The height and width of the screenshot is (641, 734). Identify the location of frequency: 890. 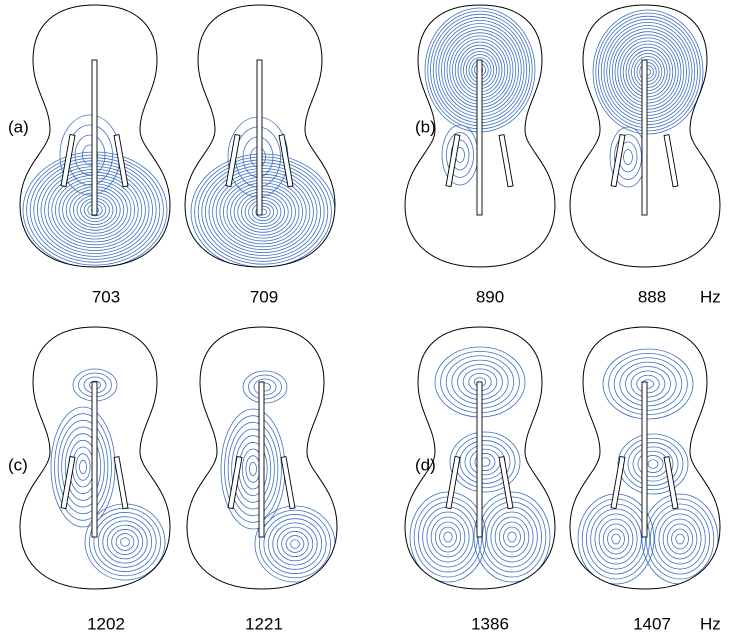
(490, 296).